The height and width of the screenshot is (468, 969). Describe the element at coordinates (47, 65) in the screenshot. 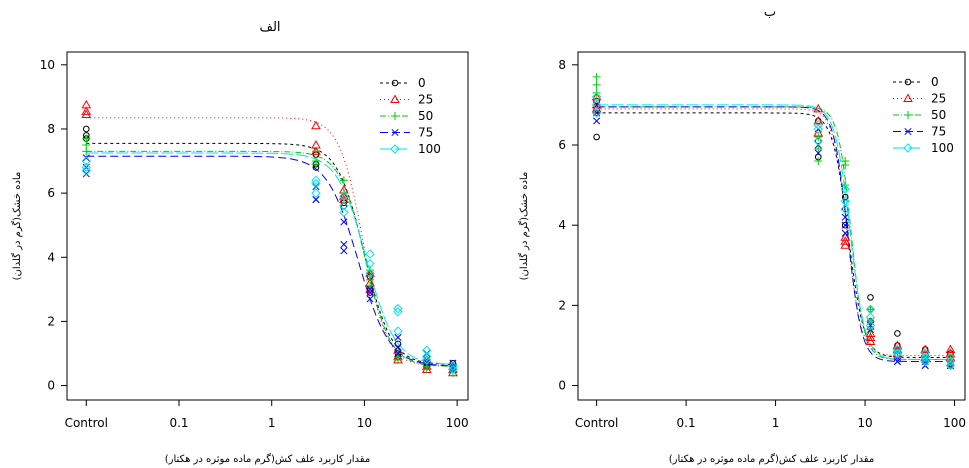

I see `y-tick-label: 10` at that location.